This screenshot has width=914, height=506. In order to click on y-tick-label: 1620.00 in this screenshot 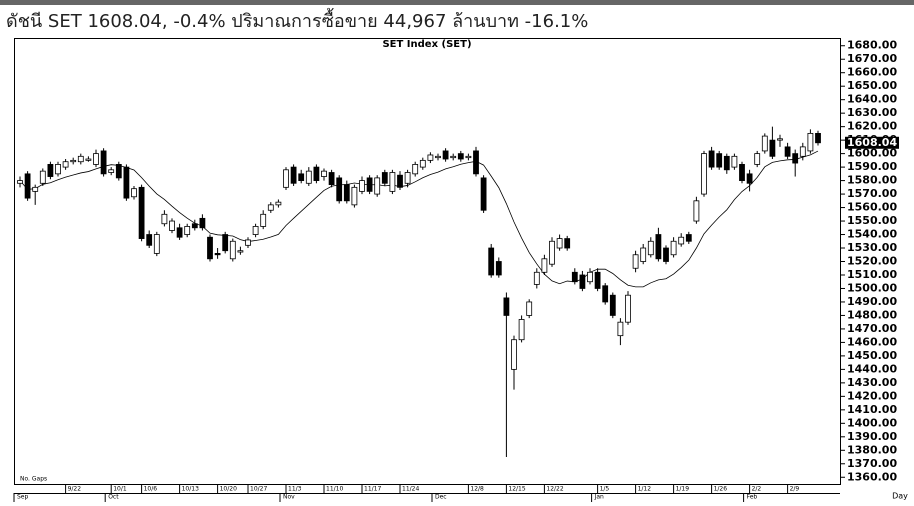, I will do `click(872, 126)`.